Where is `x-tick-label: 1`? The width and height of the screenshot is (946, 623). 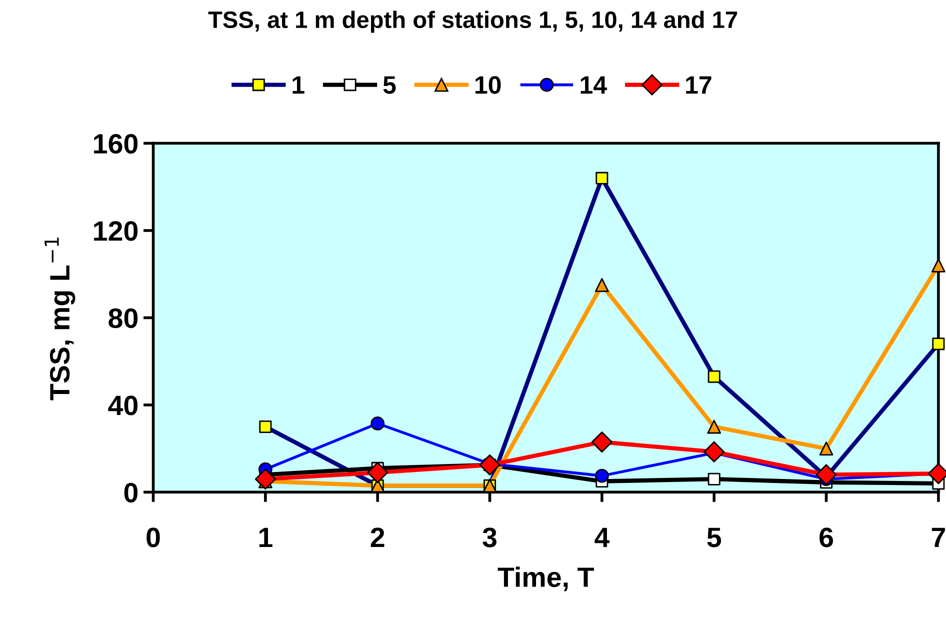 x-tick-label: 1 is located at coordinates (265, 538).